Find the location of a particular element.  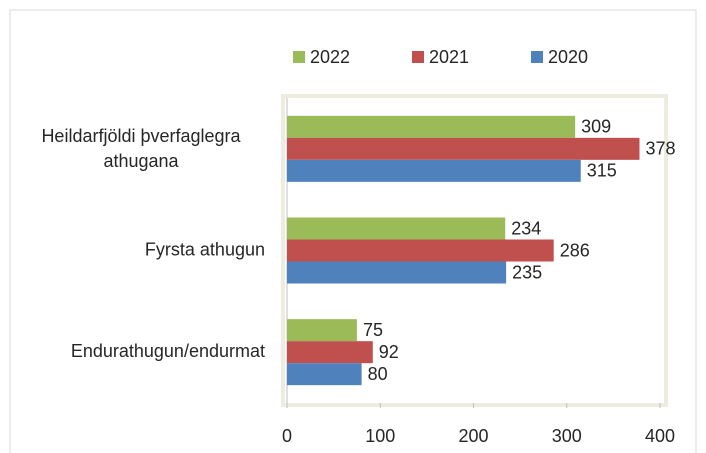

x-tick-label: 400 is located at coordinates (660, 436).